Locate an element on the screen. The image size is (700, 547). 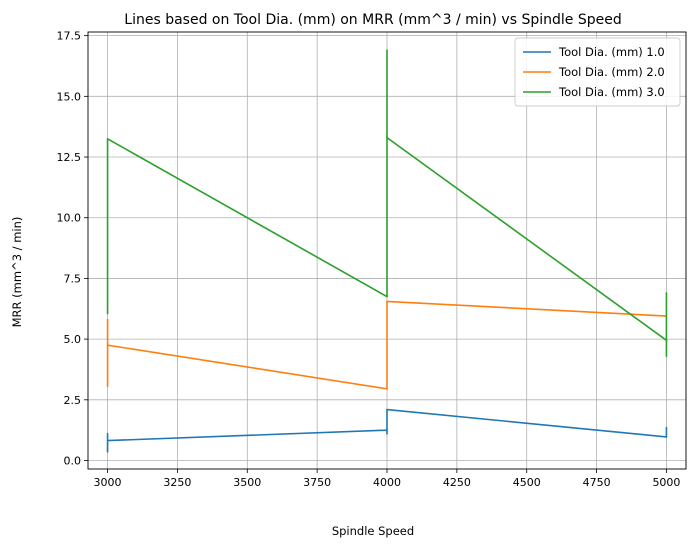
x-tick-label: 4000 is located at coordinates (387, 482).